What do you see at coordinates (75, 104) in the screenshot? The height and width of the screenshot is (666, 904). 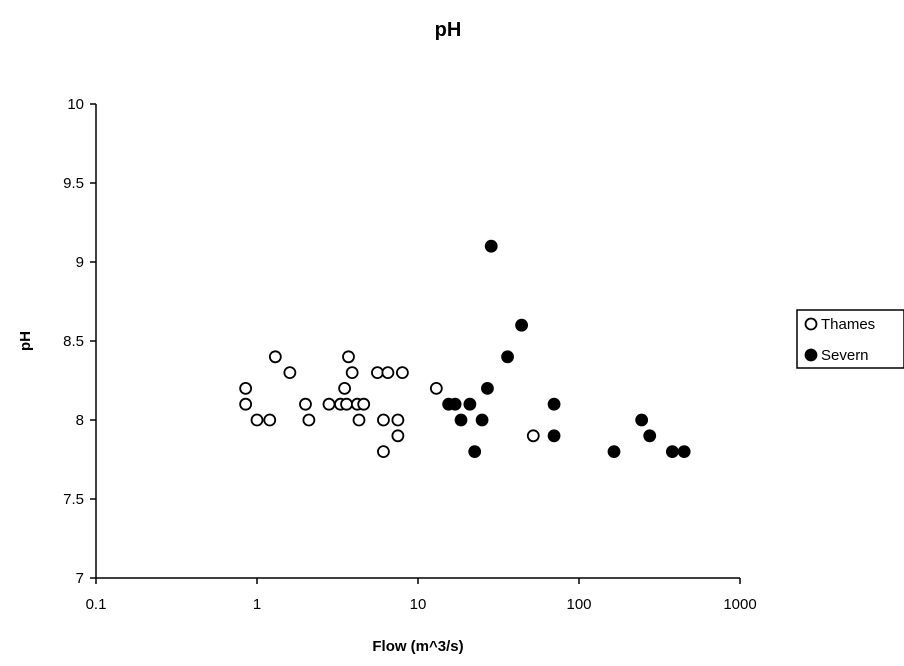 I see `y-tick-label: 10` at bounding box center [75, 104].